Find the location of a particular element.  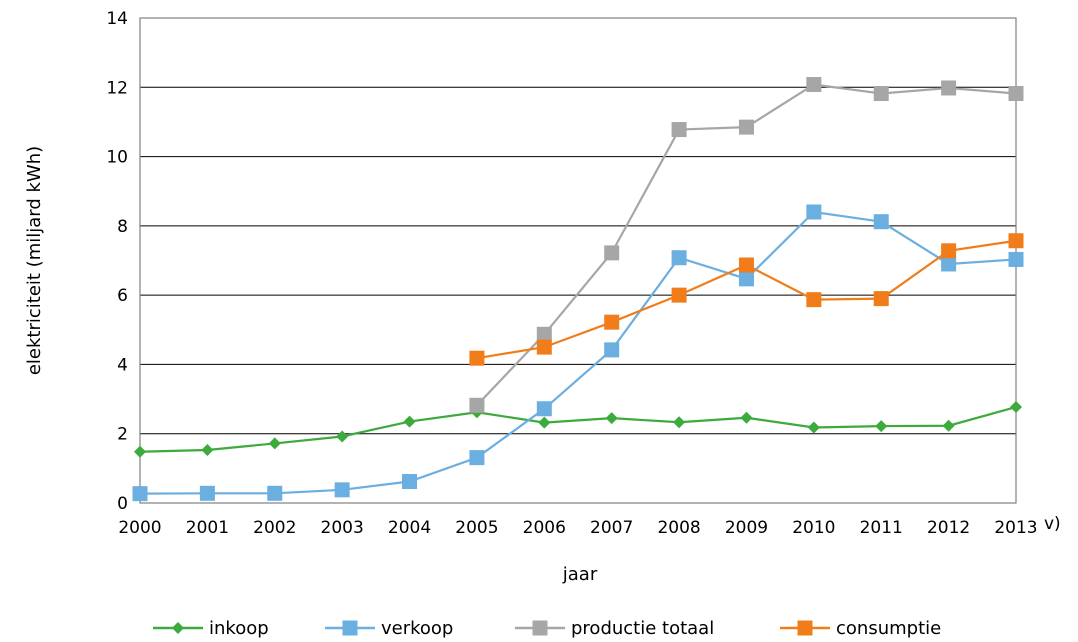

legend-item: productie totaal is located at coordinates (614, 628).